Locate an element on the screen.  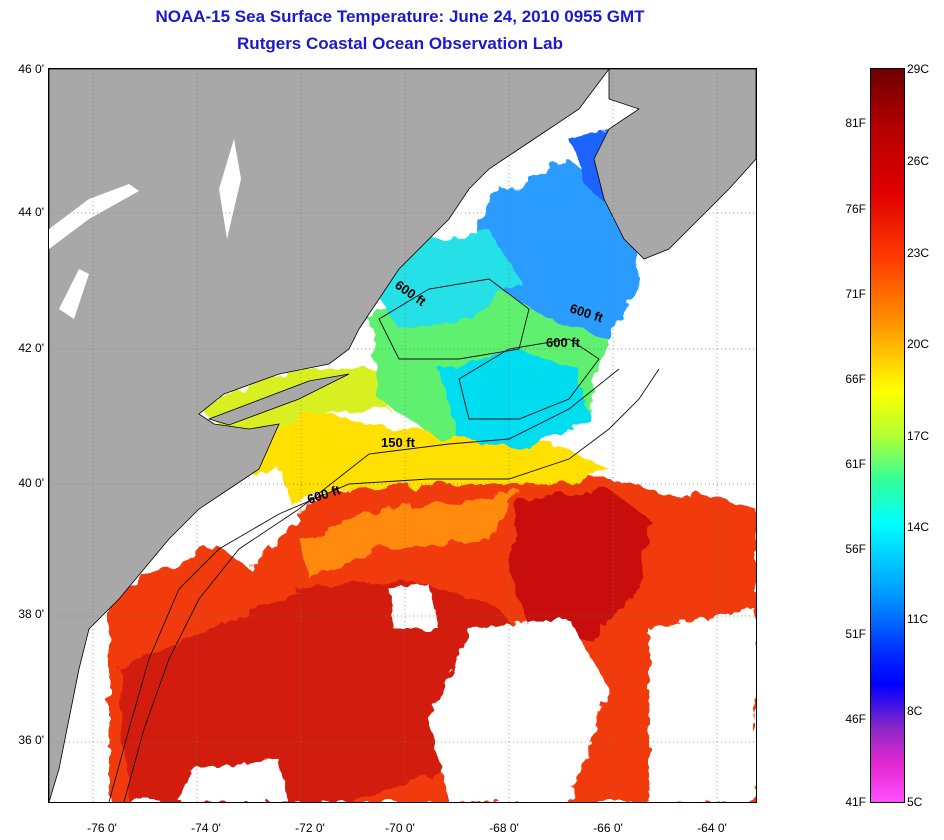
colorbar-celsius-label: 8C is located at coordinates (915, 711).